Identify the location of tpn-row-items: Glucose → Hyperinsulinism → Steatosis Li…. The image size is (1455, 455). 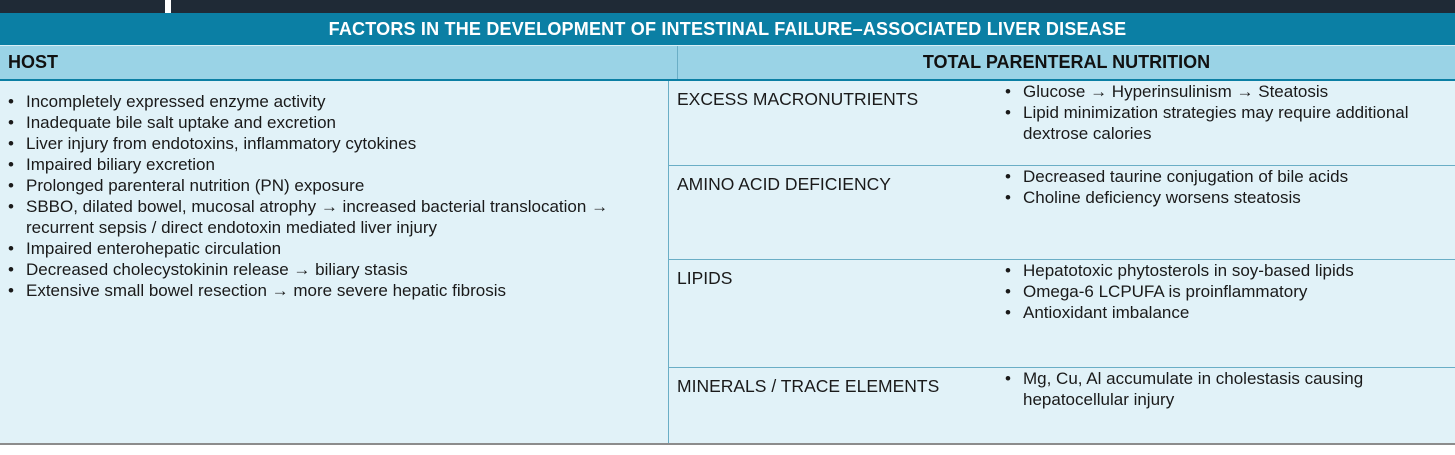
(1229, 123).